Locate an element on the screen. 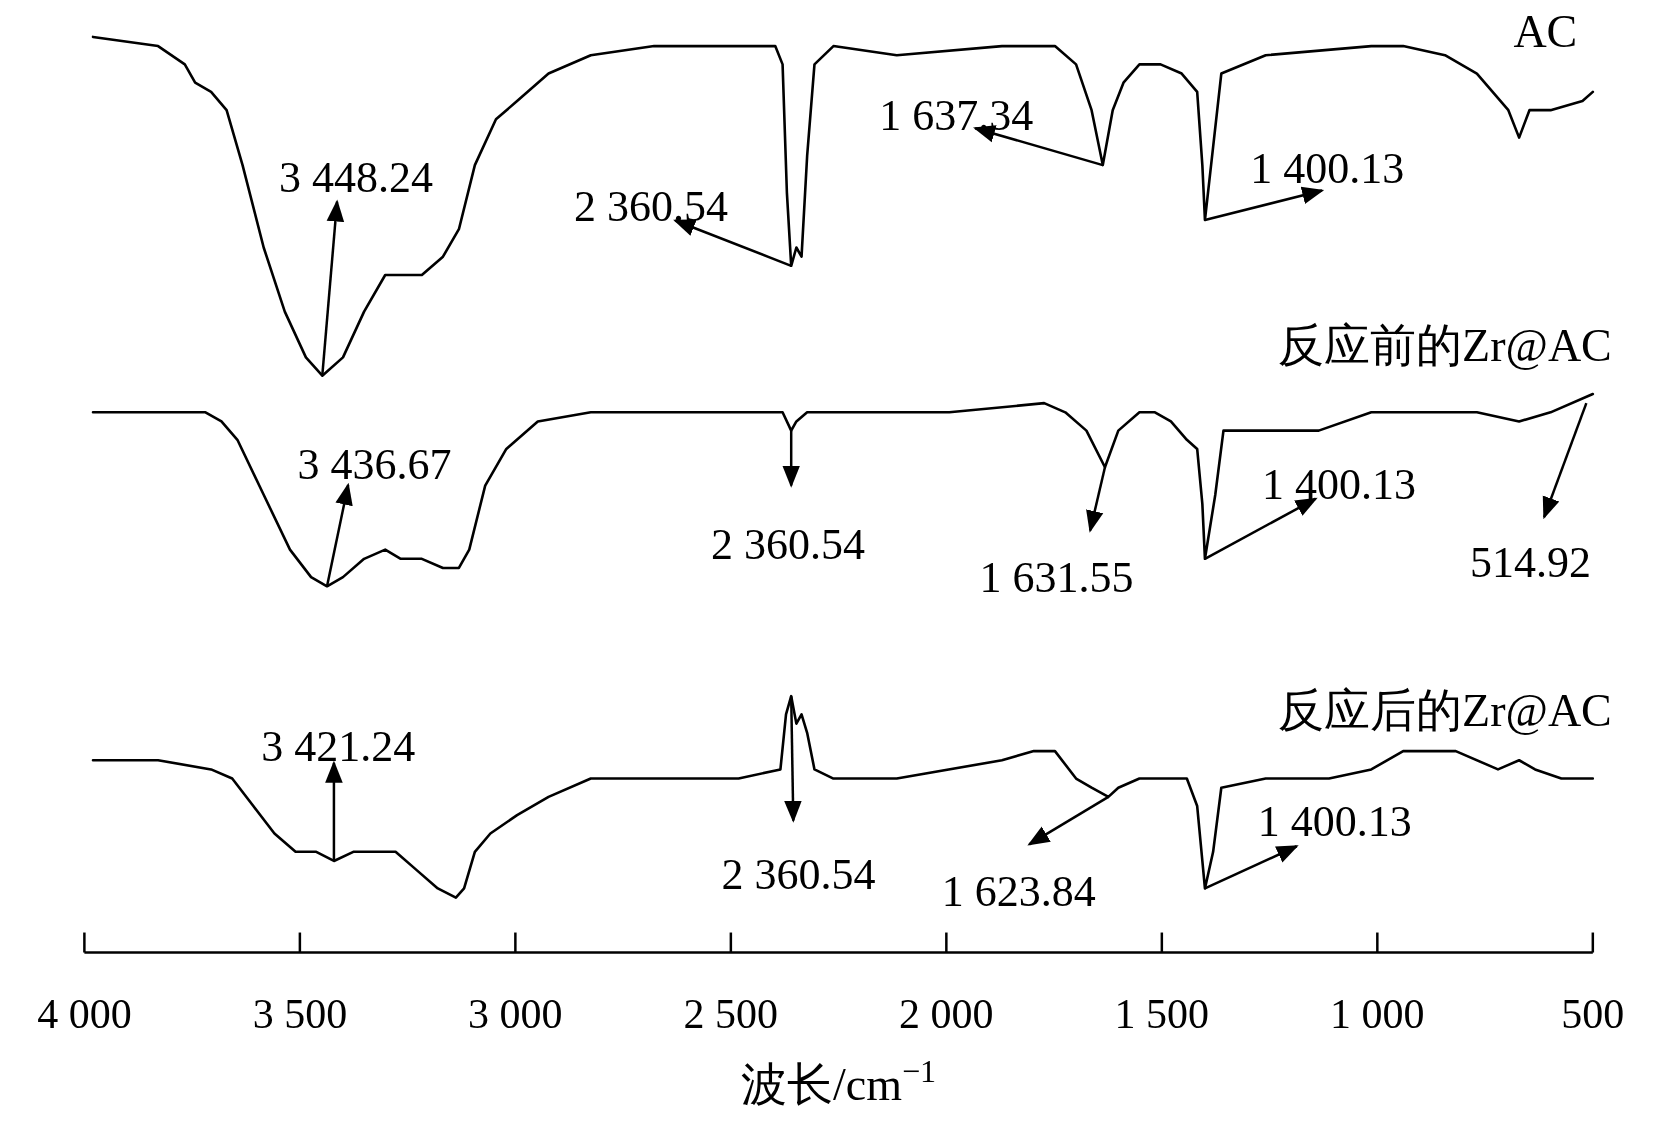 This screenshot has height=1125, width=1654. annotation: 1 631.55 is located at coordinates (1056, 578).